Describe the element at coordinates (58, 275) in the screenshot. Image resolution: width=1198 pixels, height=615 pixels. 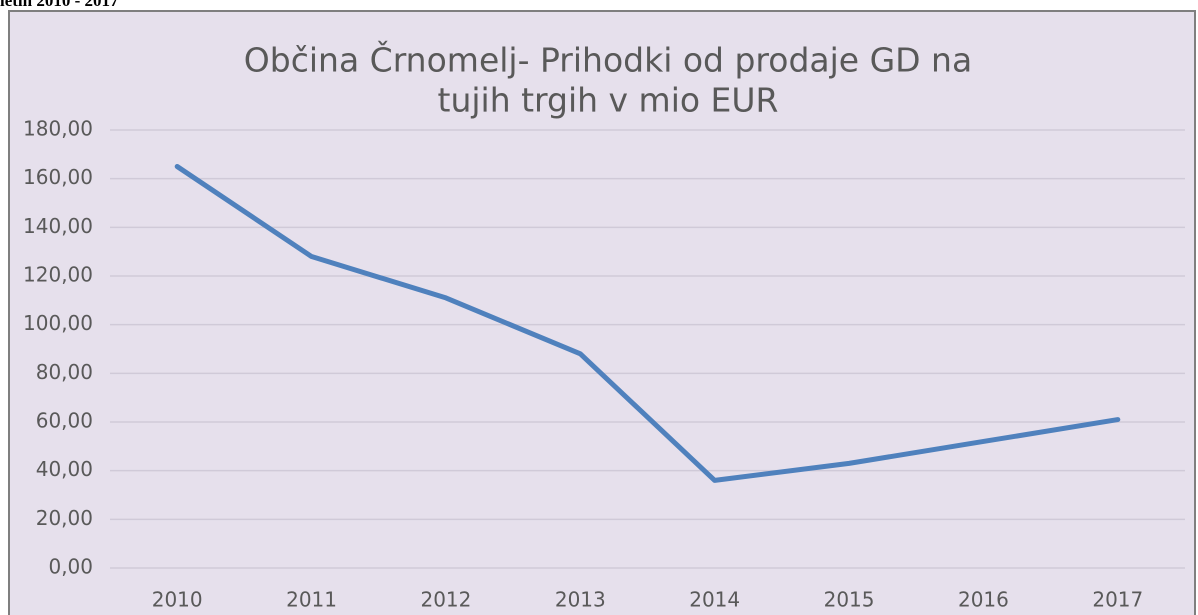
I see `y-tick-label: 120,00` at that location.